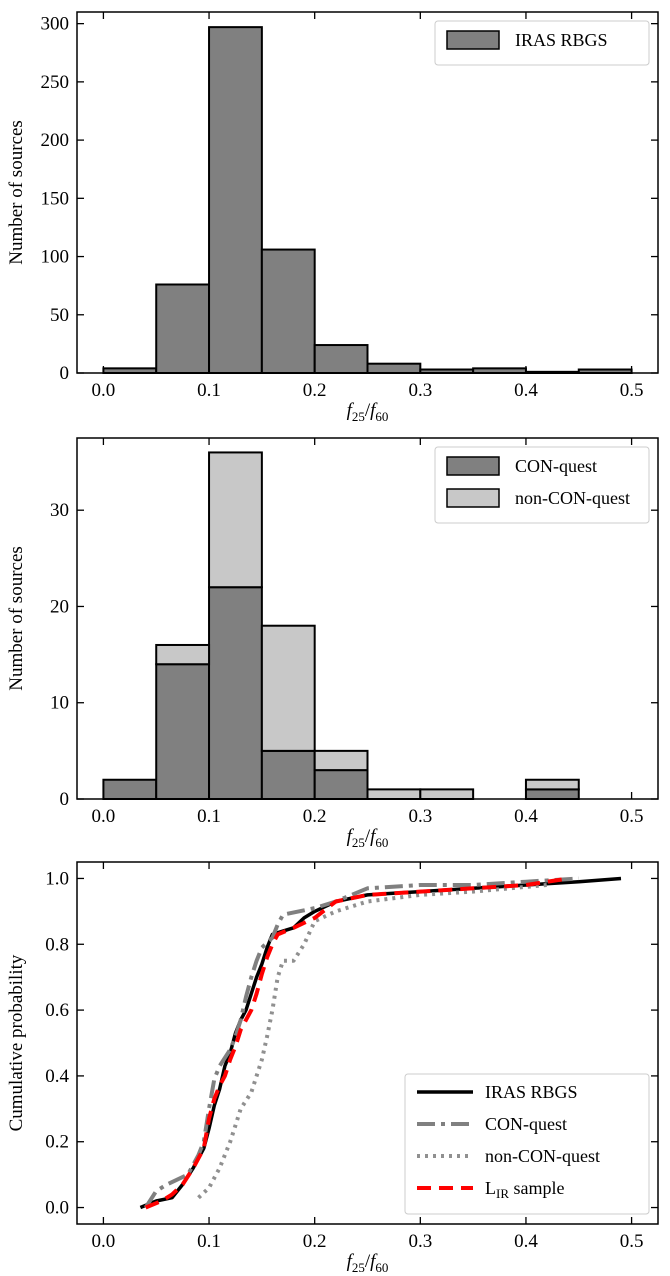 The height and width of the screenshot is (1276, 670). Describe the element at coordinates (16, 1042) in the screenshot. I see `y-axis-label: Cumulative probability` at that location.